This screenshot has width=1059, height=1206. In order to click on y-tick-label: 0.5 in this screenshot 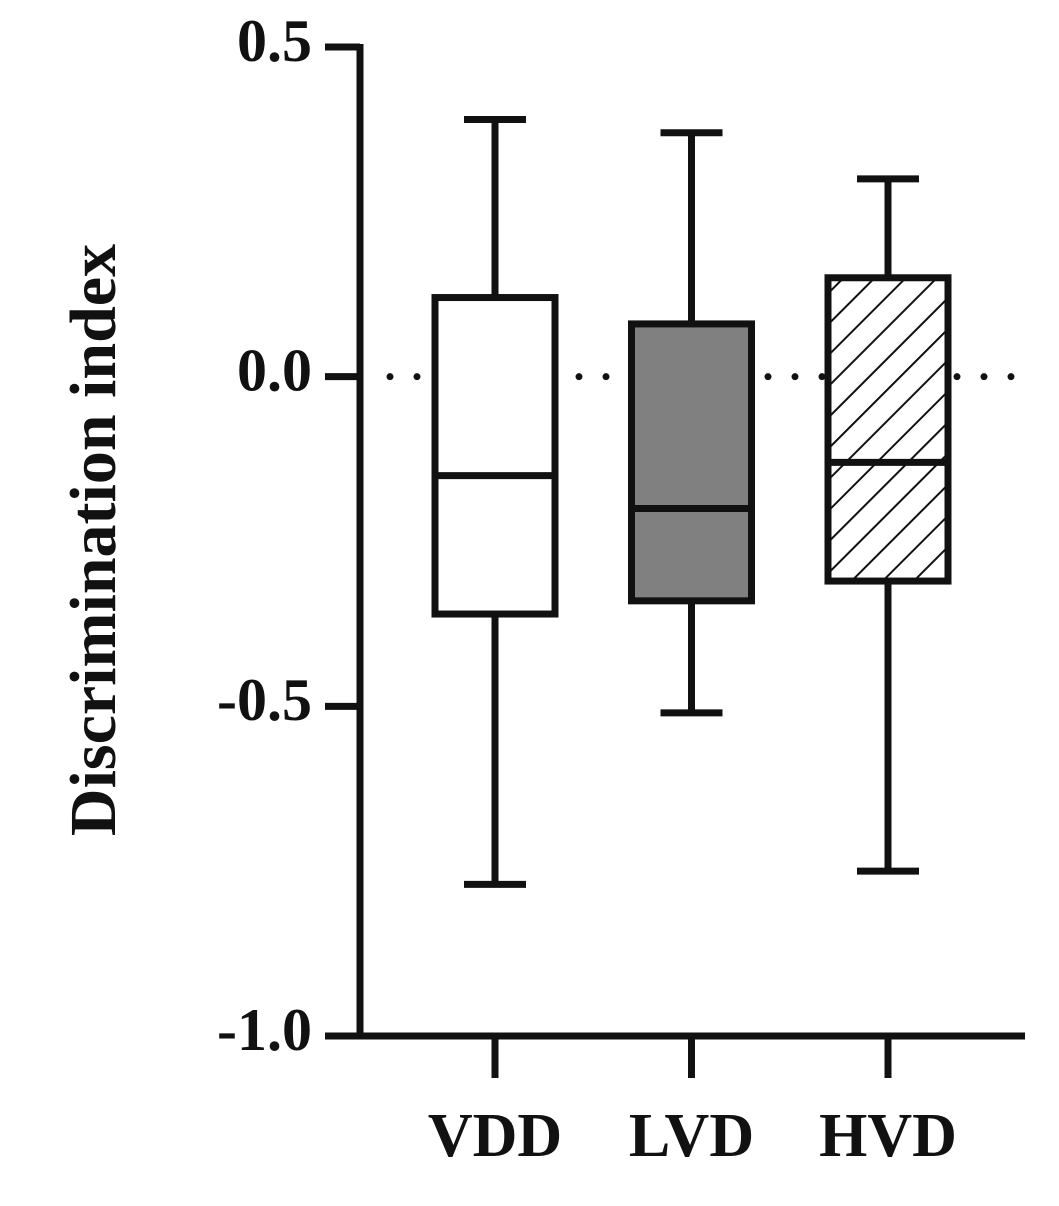, I will do `click(274, 41)`.